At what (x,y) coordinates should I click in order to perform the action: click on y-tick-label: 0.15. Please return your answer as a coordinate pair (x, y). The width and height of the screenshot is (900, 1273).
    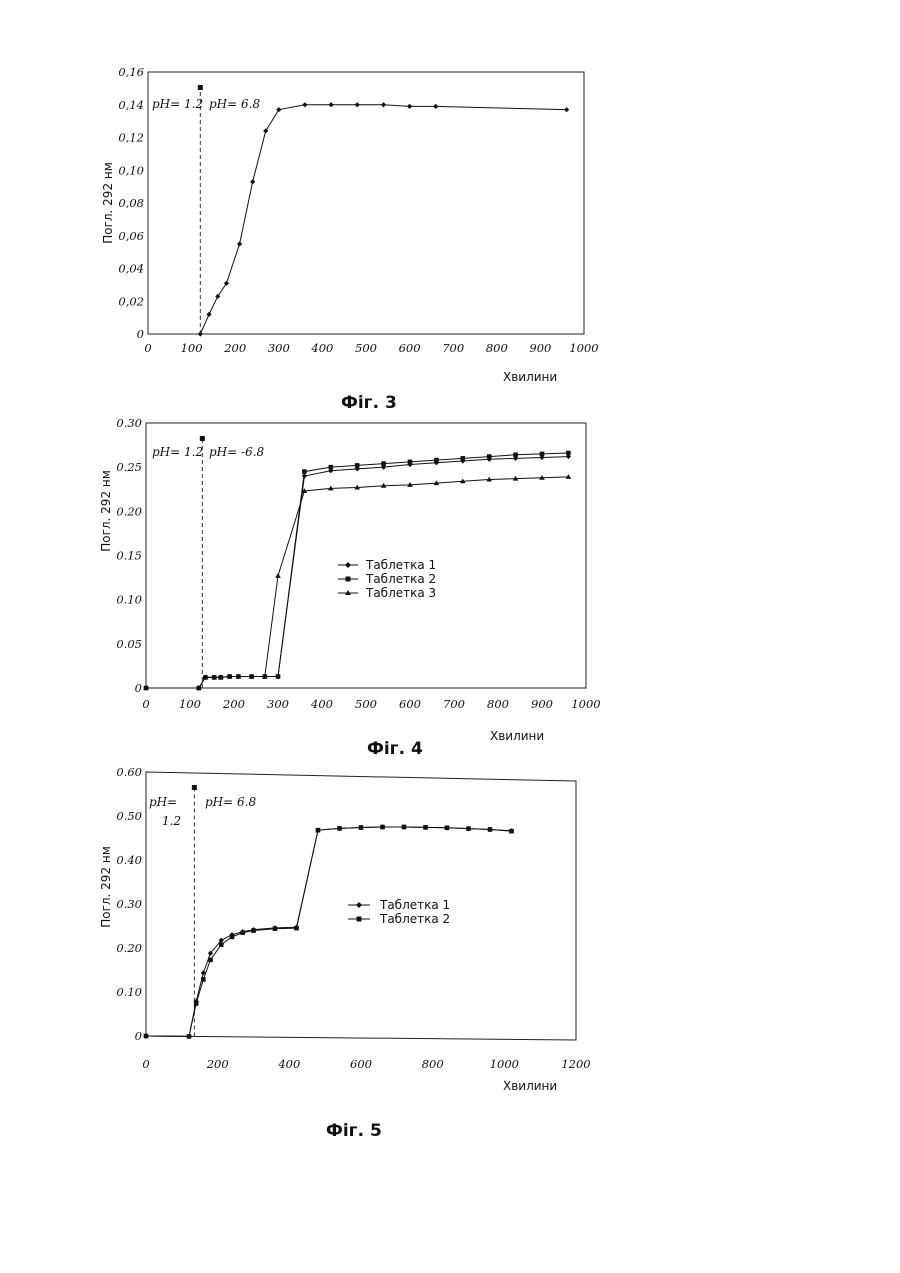
    Looking at the image, I should click on (129, 556).